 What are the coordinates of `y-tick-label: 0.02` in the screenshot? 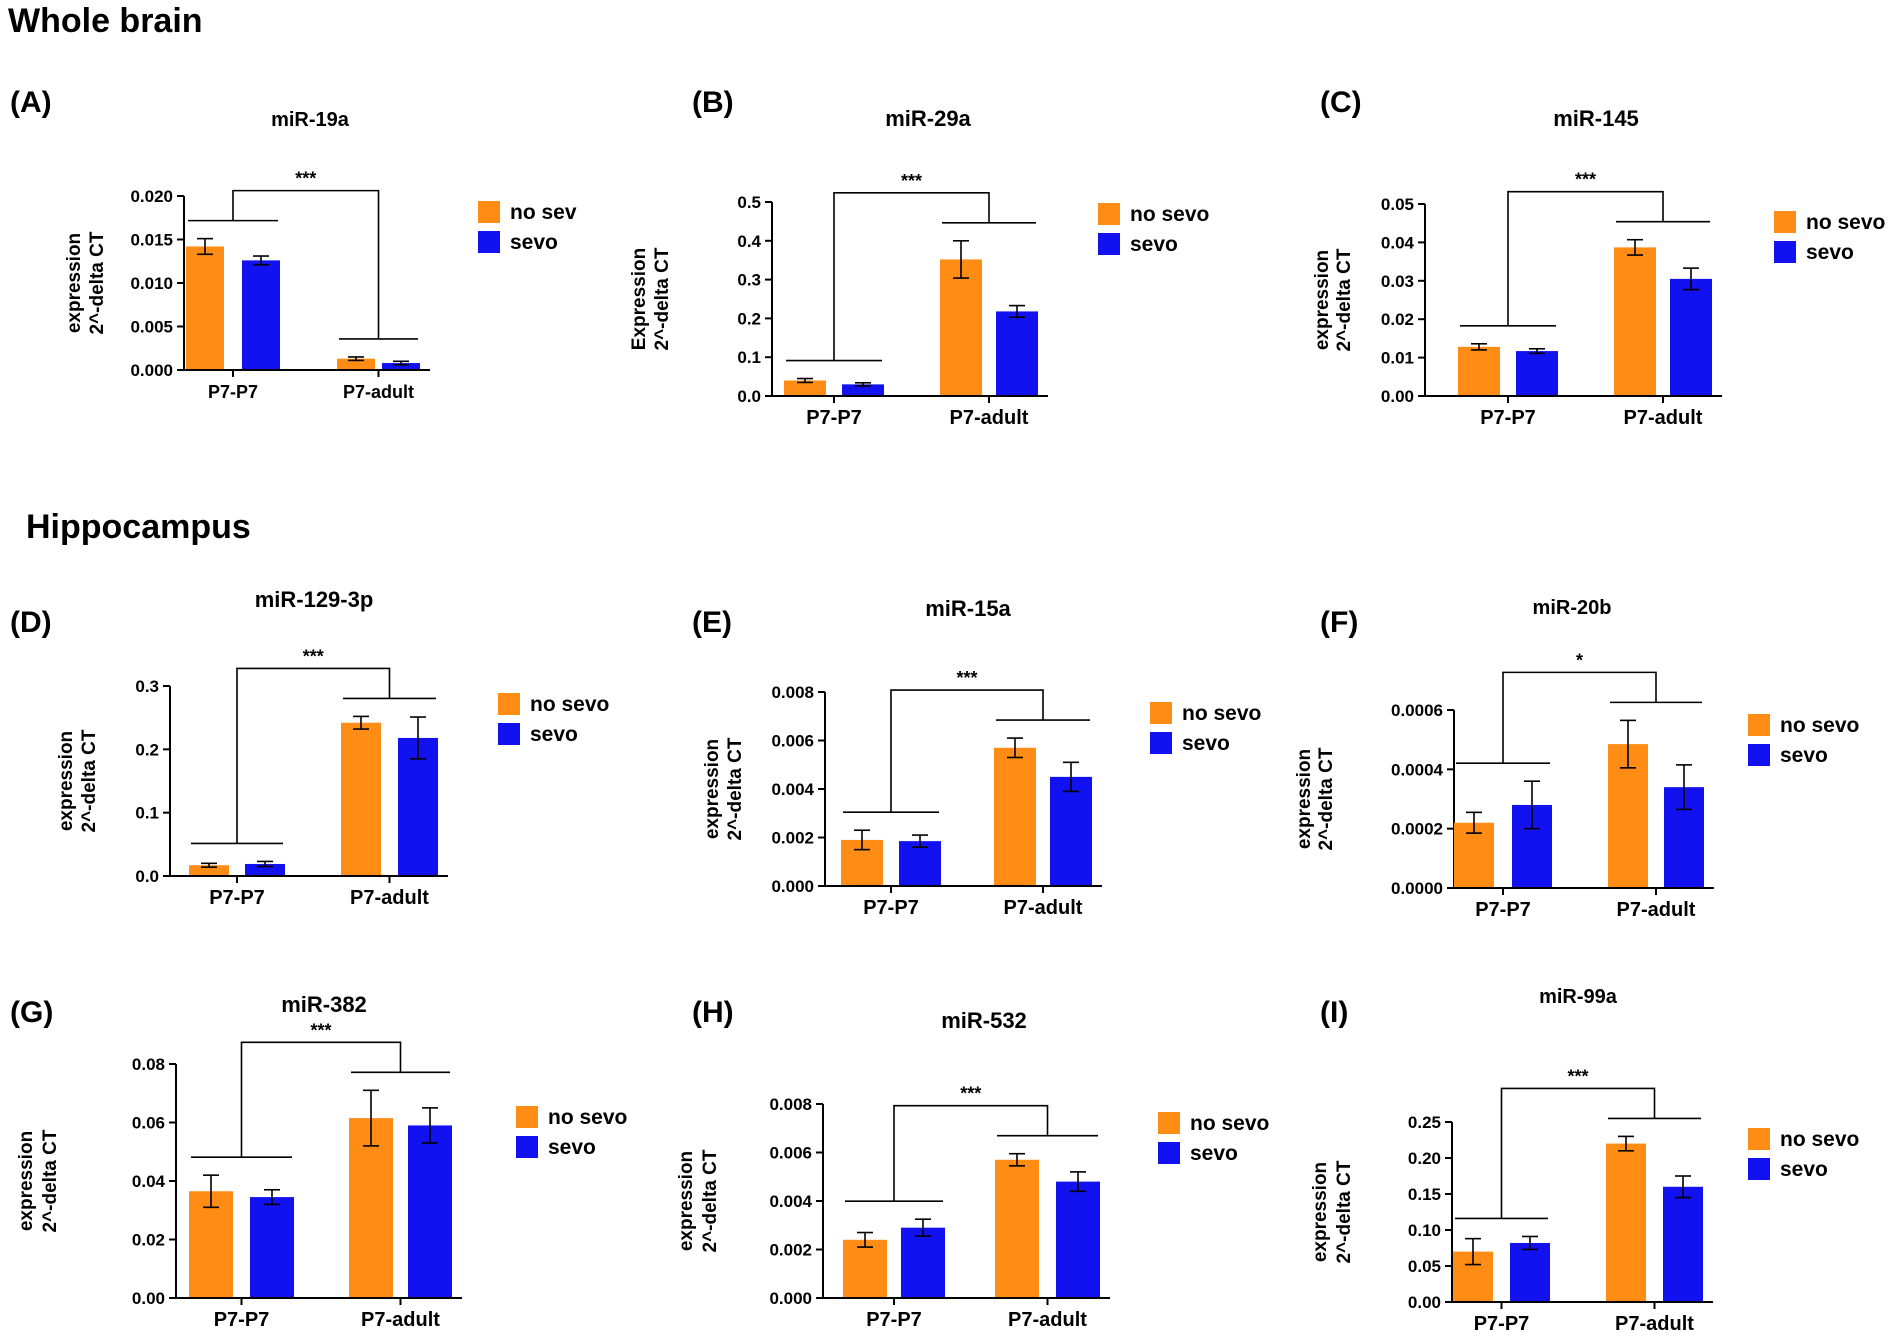 It's located at (1397, 319).